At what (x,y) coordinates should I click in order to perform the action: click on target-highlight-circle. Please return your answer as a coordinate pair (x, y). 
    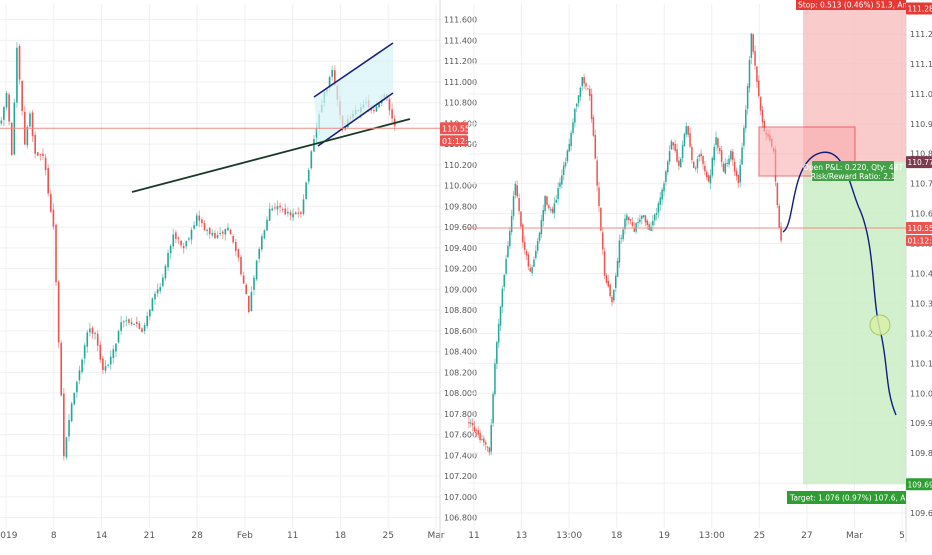
    Looking at the image, I should click on (880, 325).